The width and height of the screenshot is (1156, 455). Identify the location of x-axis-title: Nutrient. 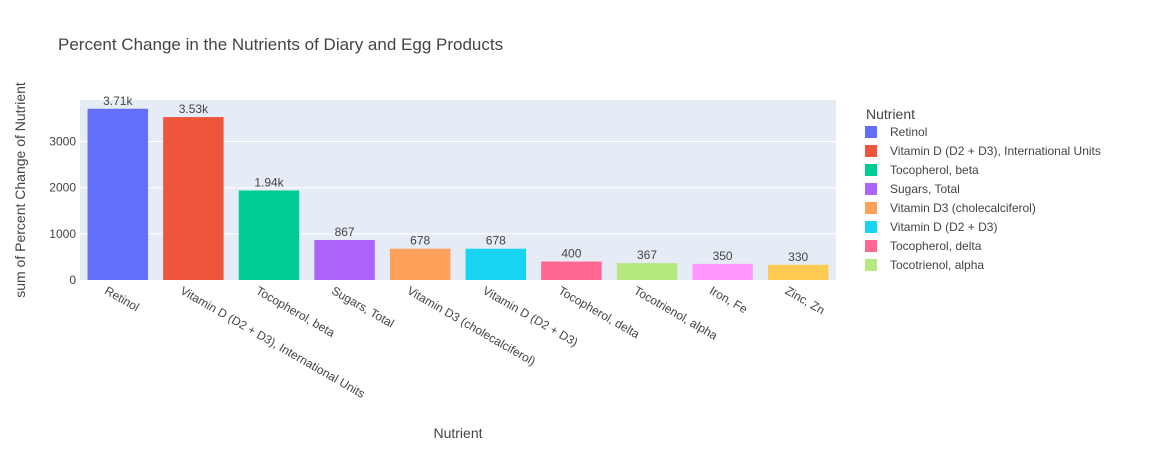
(457, 433).